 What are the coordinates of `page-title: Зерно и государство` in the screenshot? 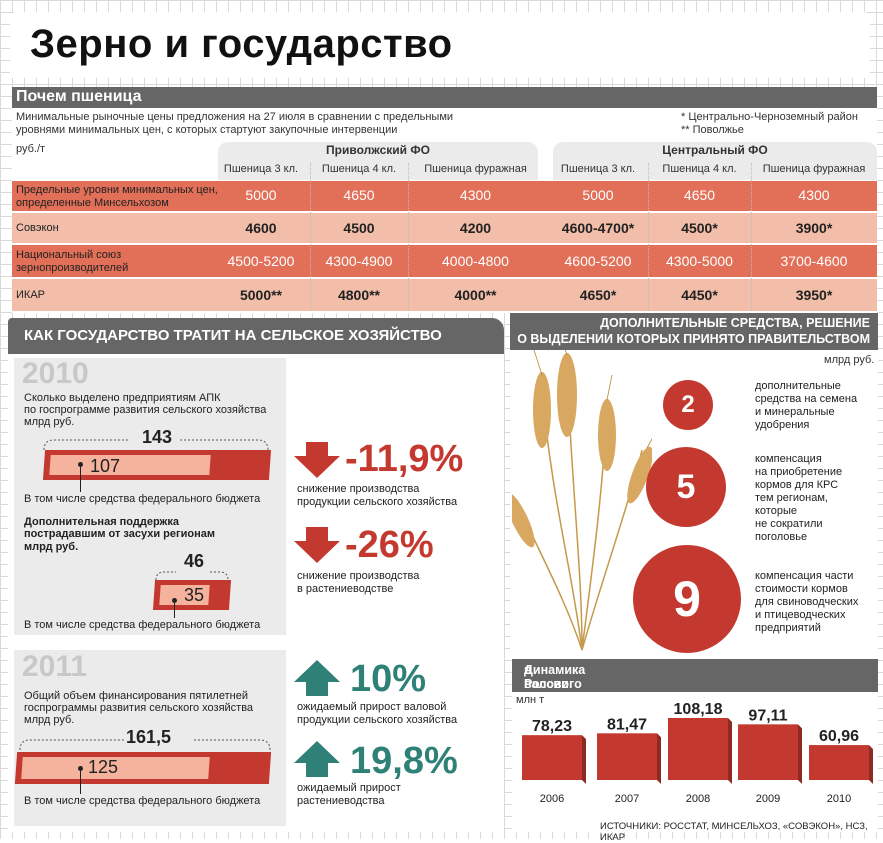 It's located at (241, 44).